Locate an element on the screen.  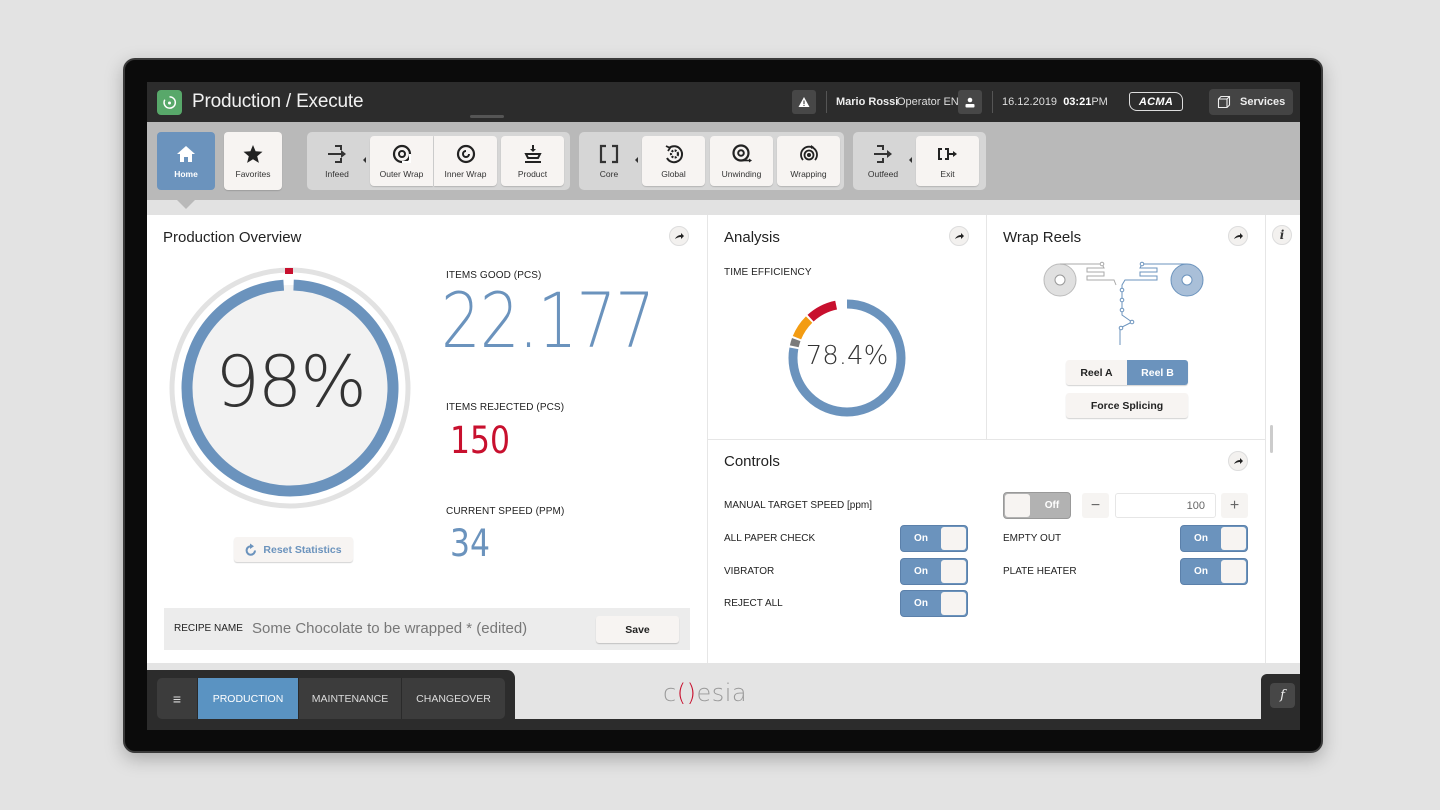
nav-global: Global is located at coordinates (673, 161).